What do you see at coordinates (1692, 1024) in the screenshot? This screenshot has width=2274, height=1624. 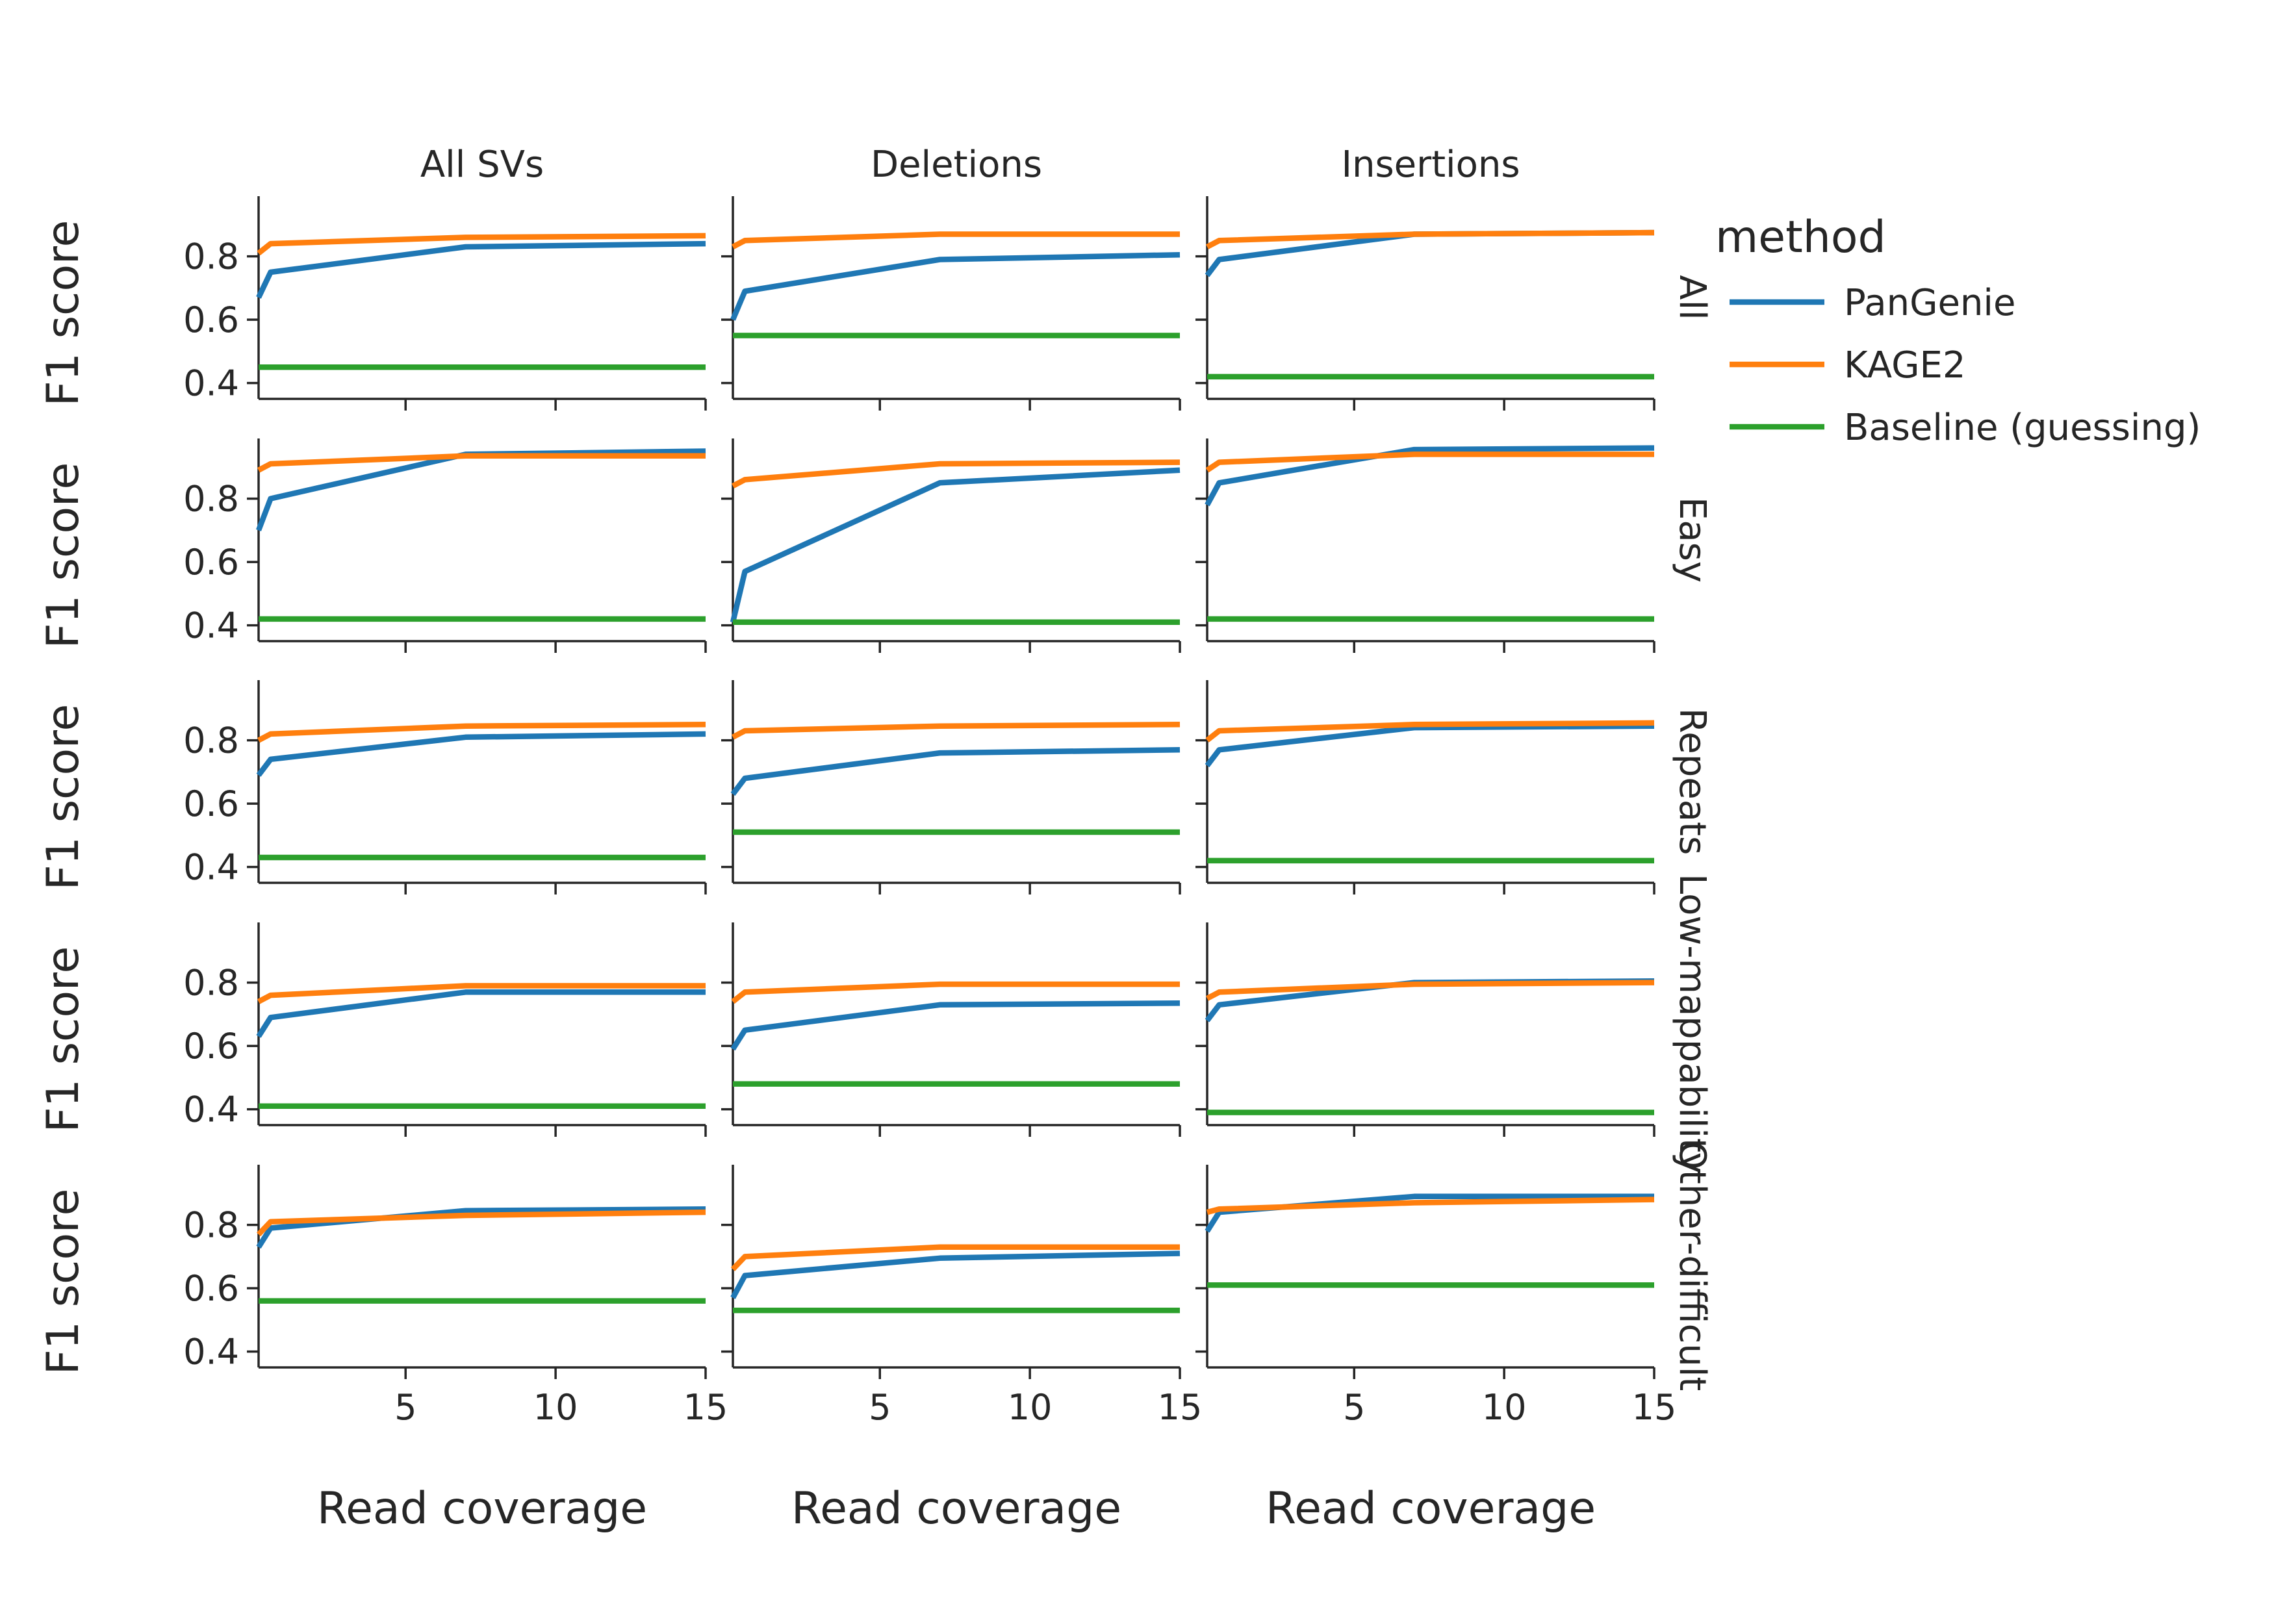 I see `row-title: Low-mappability` at bounding box center [1692, 1024].